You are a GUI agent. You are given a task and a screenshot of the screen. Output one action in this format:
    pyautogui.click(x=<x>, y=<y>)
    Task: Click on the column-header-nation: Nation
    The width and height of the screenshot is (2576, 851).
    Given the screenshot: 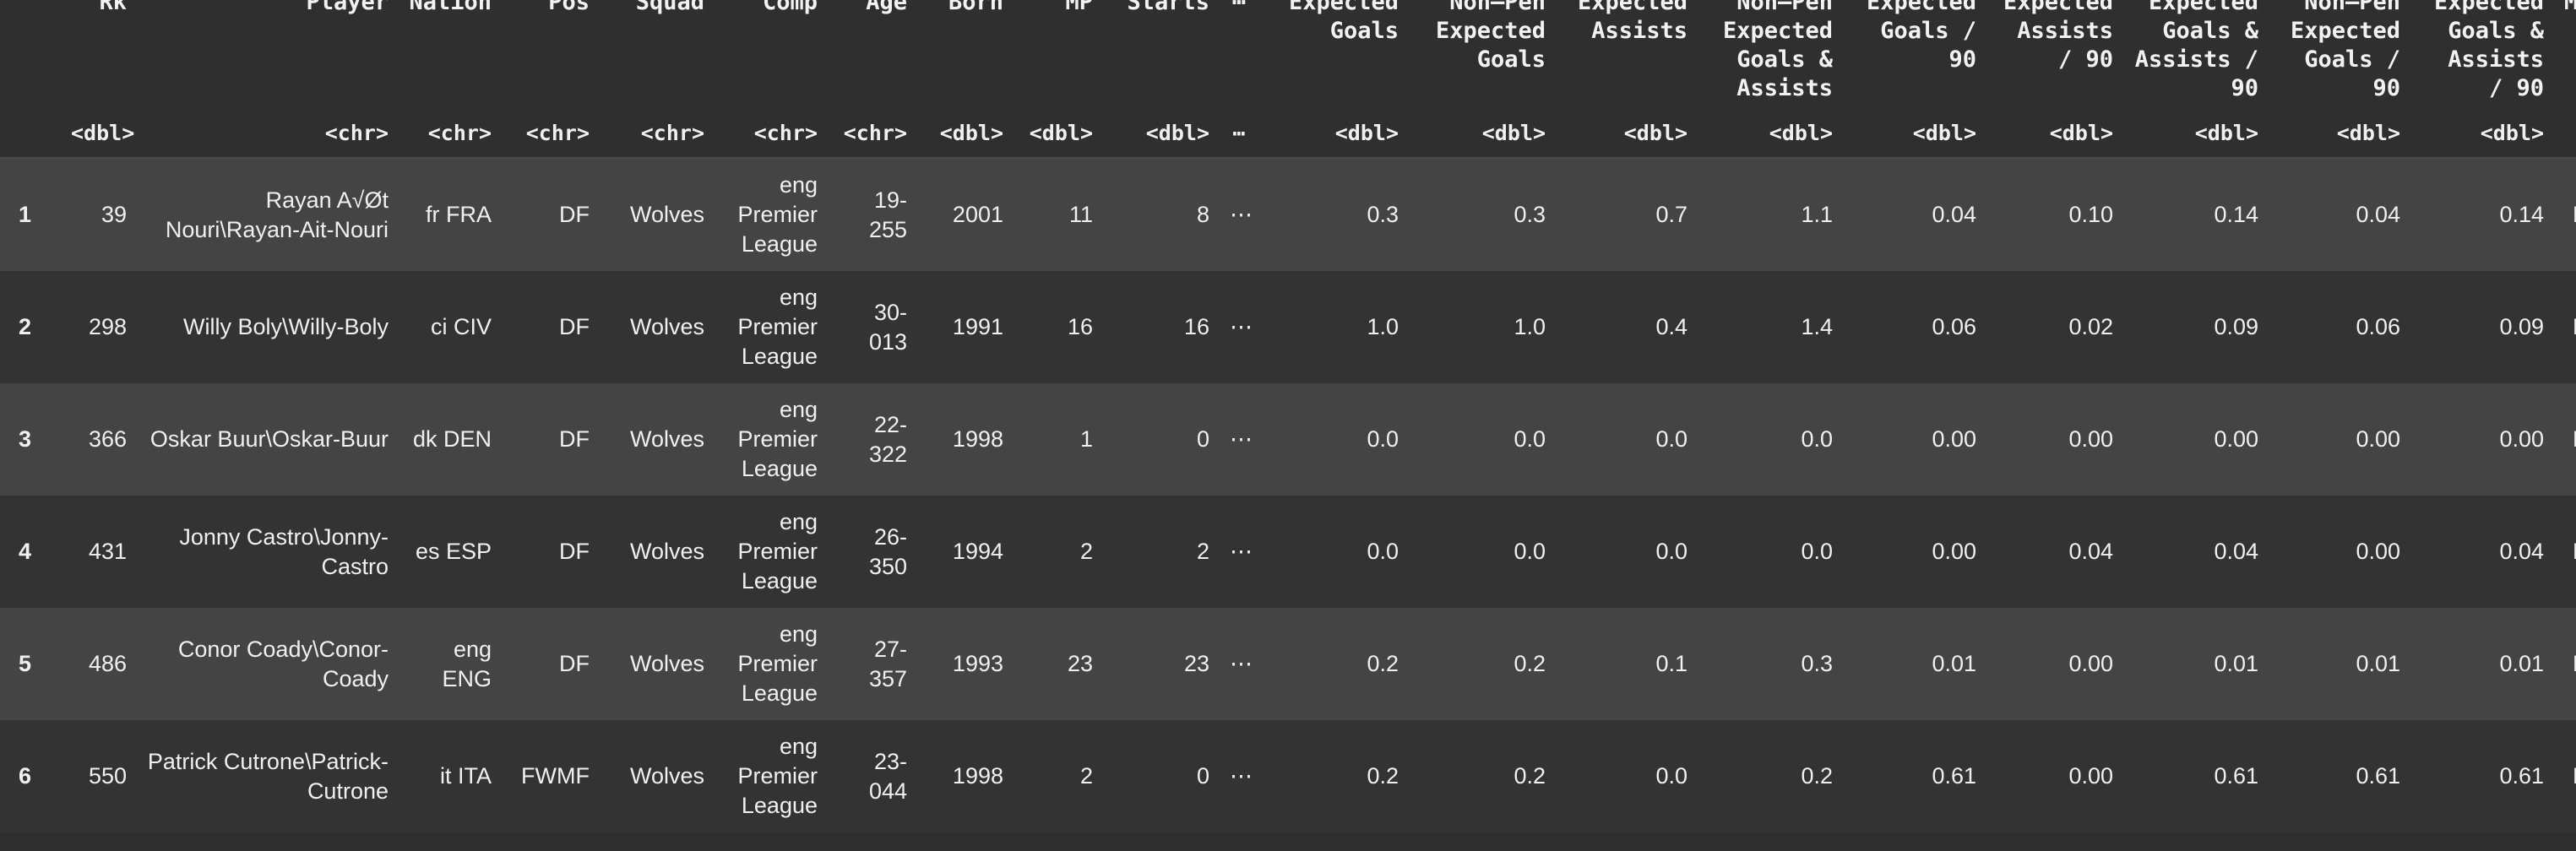 What is the action you would take?
    pyautogui.click(x=450, y=7)
    